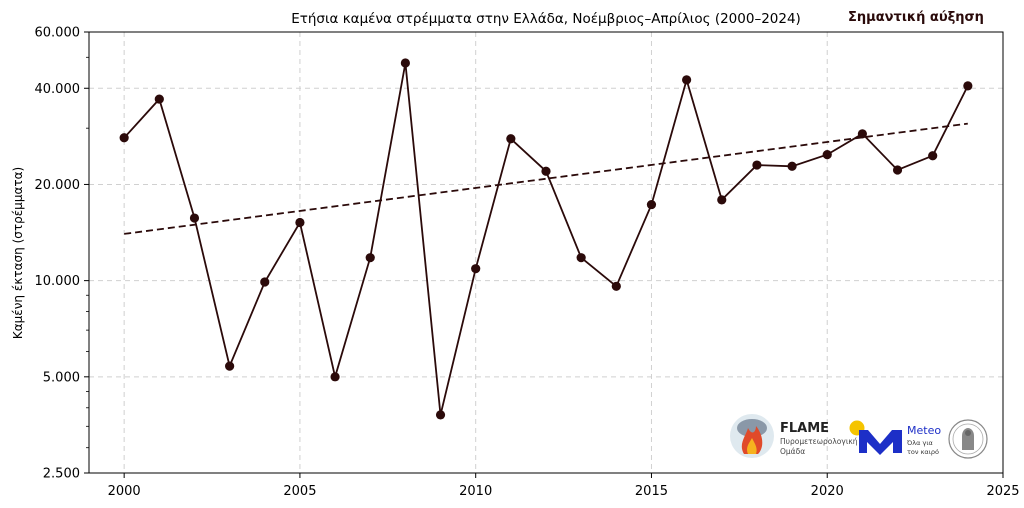 Image resolution: width=1024 pixels, height=508 pixels. What do you see at coordinates (58, 89) in the screenshot?
I see `y-tick-label: 40.000` at bounding box center [58, 89].